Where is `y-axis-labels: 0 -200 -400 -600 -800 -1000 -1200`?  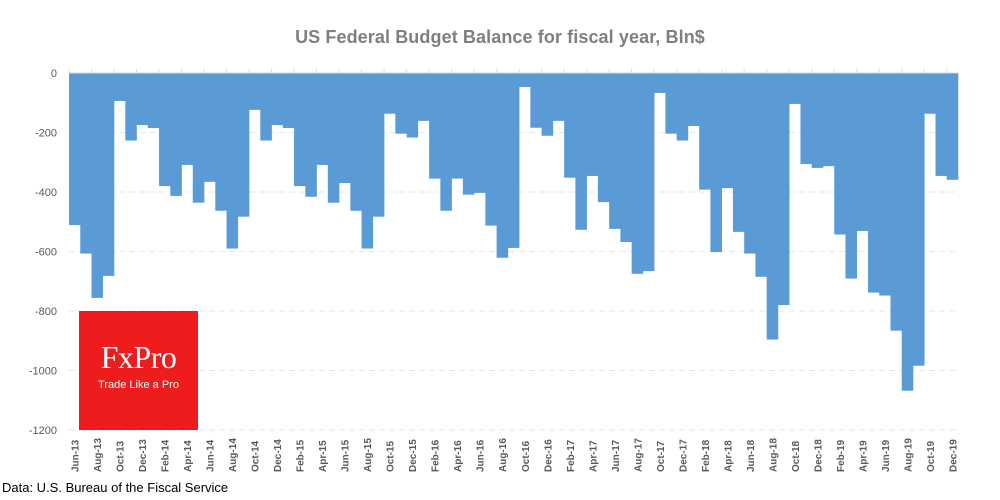 y-axis-labels: 0 -200 -400 -600 -800 -1000 -1200 is located at coordinates (43, 252).